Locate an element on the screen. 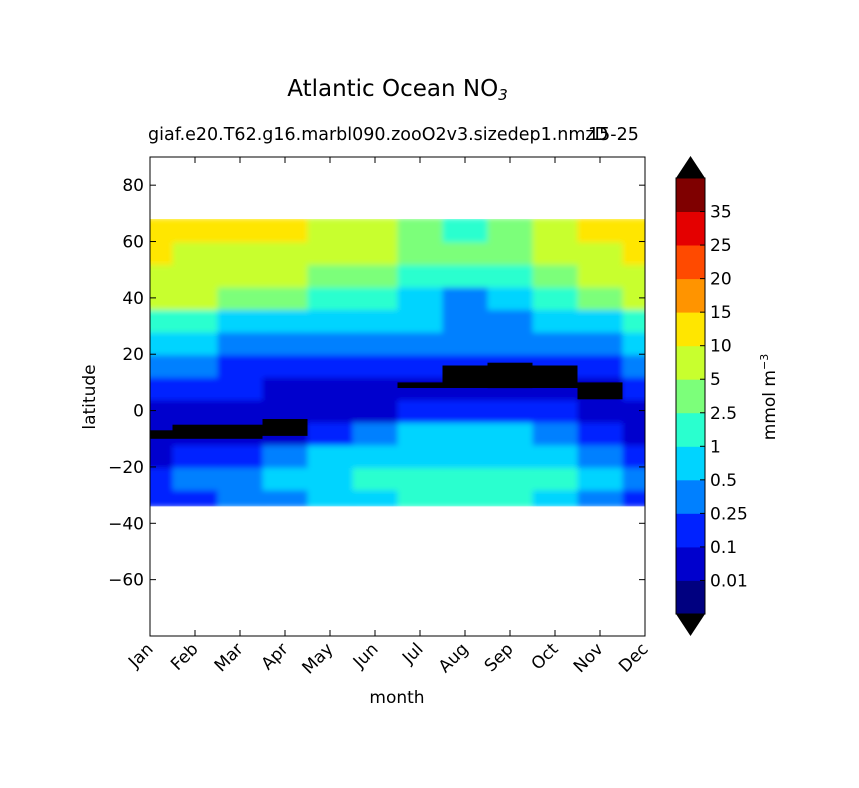 The width and height of the screenshot is (859, 788). masked-region-layer is located at coordinates (386, 400).